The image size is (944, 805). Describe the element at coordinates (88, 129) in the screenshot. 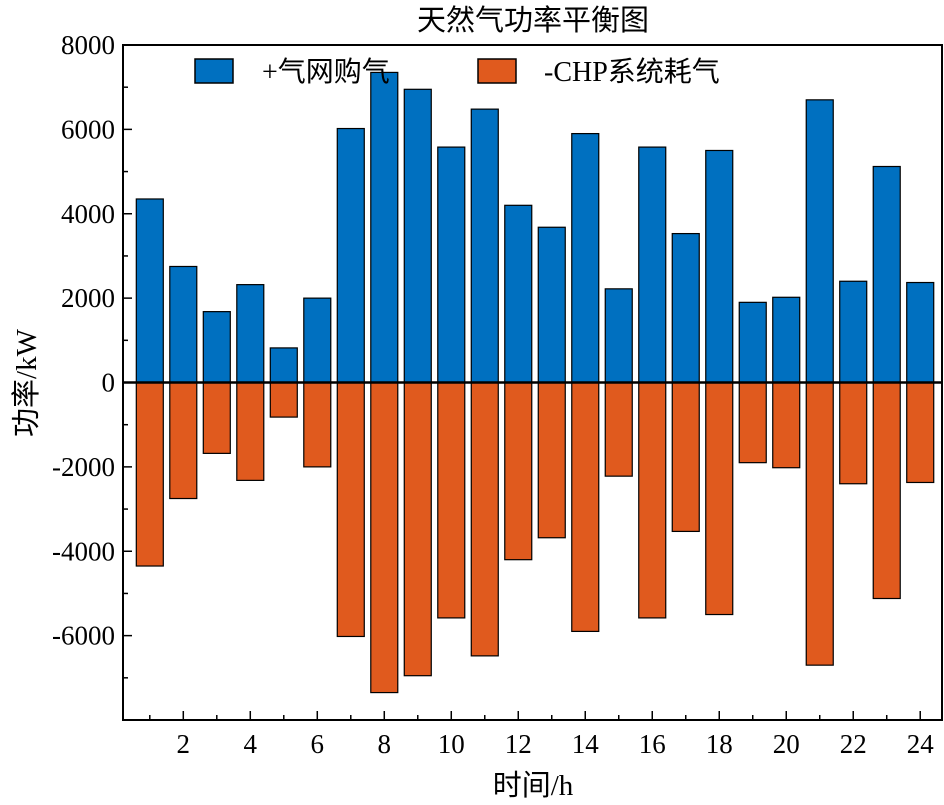

I see `y-tick-label-6000: 6000` at that location.